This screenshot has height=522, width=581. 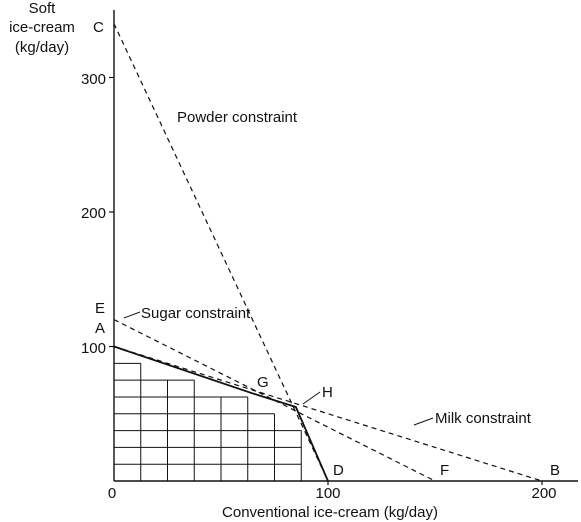 I want to click on point-label-h: H, so click(x=327, y=392).